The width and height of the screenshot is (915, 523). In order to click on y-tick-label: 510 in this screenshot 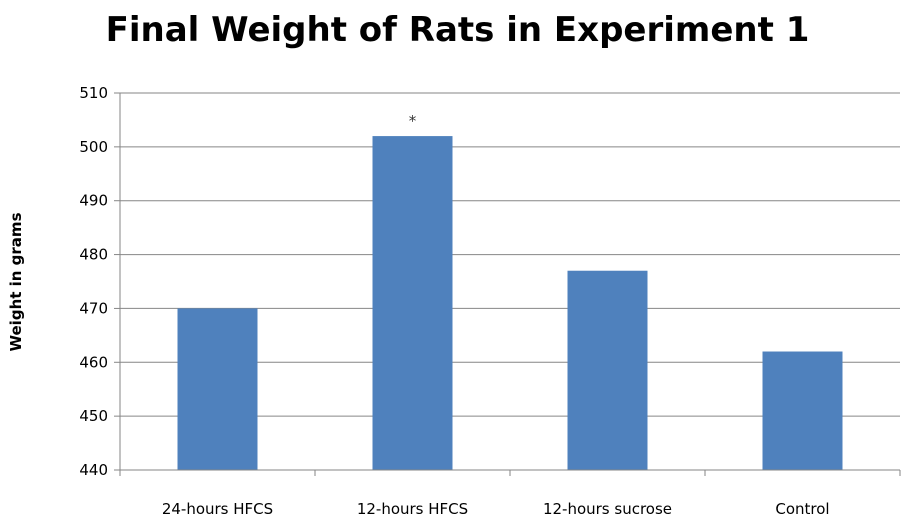, I will do `click(93, 93)`.